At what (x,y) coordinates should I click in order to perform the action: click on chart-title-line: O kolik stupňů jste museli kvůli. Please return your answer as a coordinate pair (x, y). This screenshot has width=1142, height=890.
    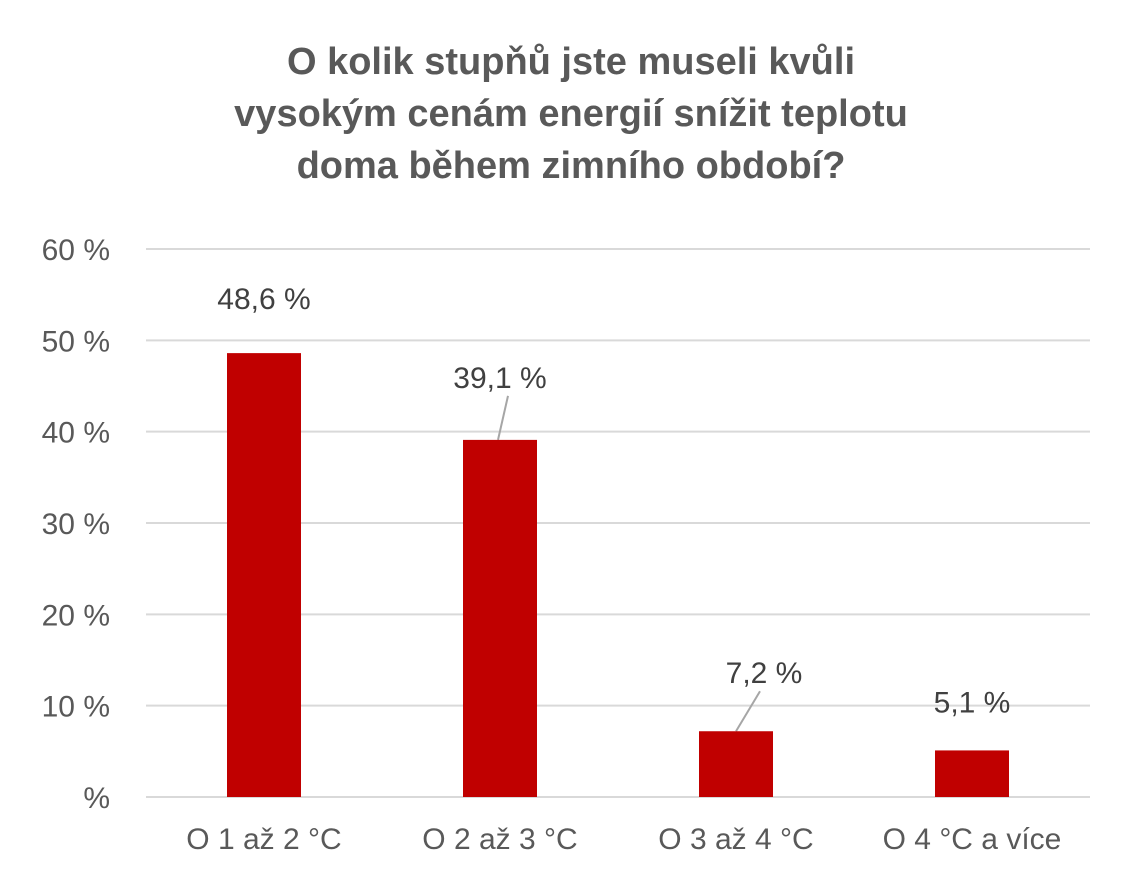
    Looking at the image, I should click on (571, 62).